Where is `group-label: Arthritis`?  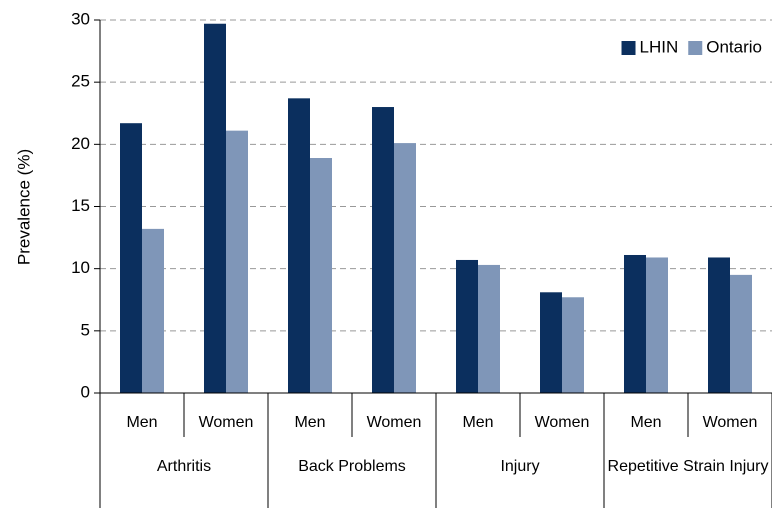
group-label: Arthritis is located at coordinates (184, 466).